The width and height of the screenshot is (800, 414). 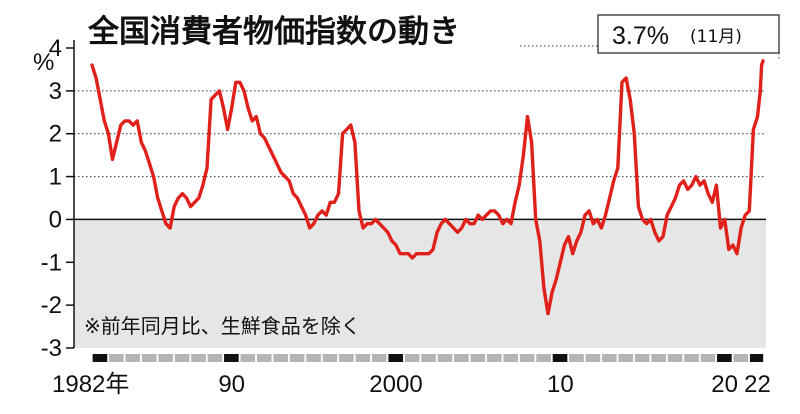 What do you see at coordinates (51, 305) in the screenshot?
I see `y-tick-label: -2` at bounding box center [51, 305].